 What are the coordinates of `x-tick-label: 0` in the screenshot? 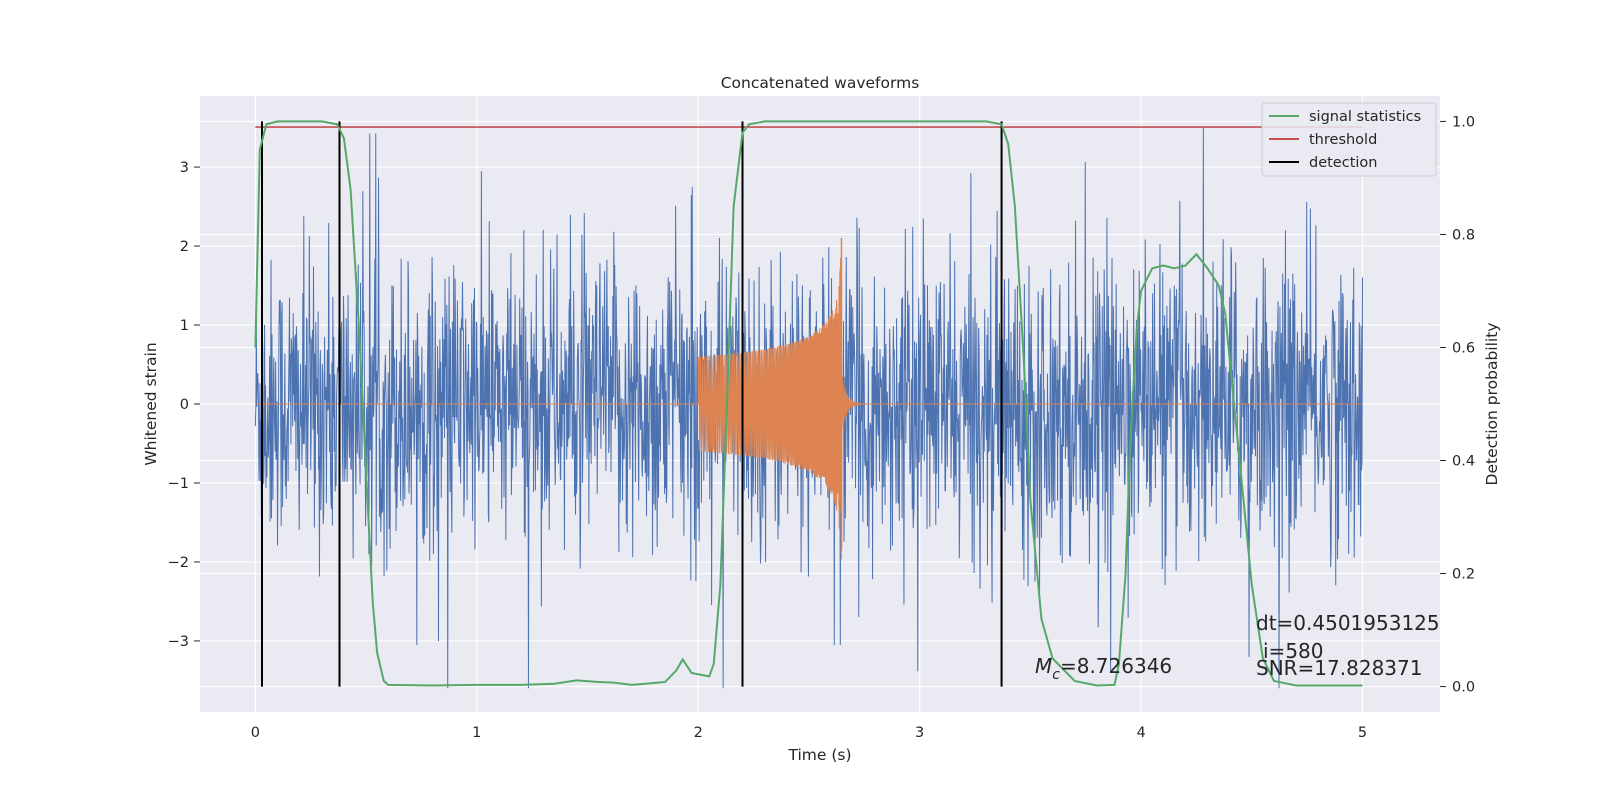 It's located at (255, 733).